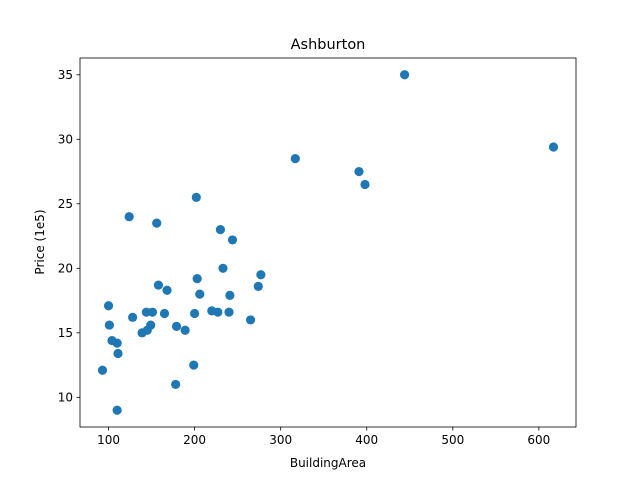 This screenshot has width=640, height=480. What do you see at coordinates (69, 236) in the screenshot?
I see `y-axis: 10 15 20 25 30 35` at bounding box center [69, 236].